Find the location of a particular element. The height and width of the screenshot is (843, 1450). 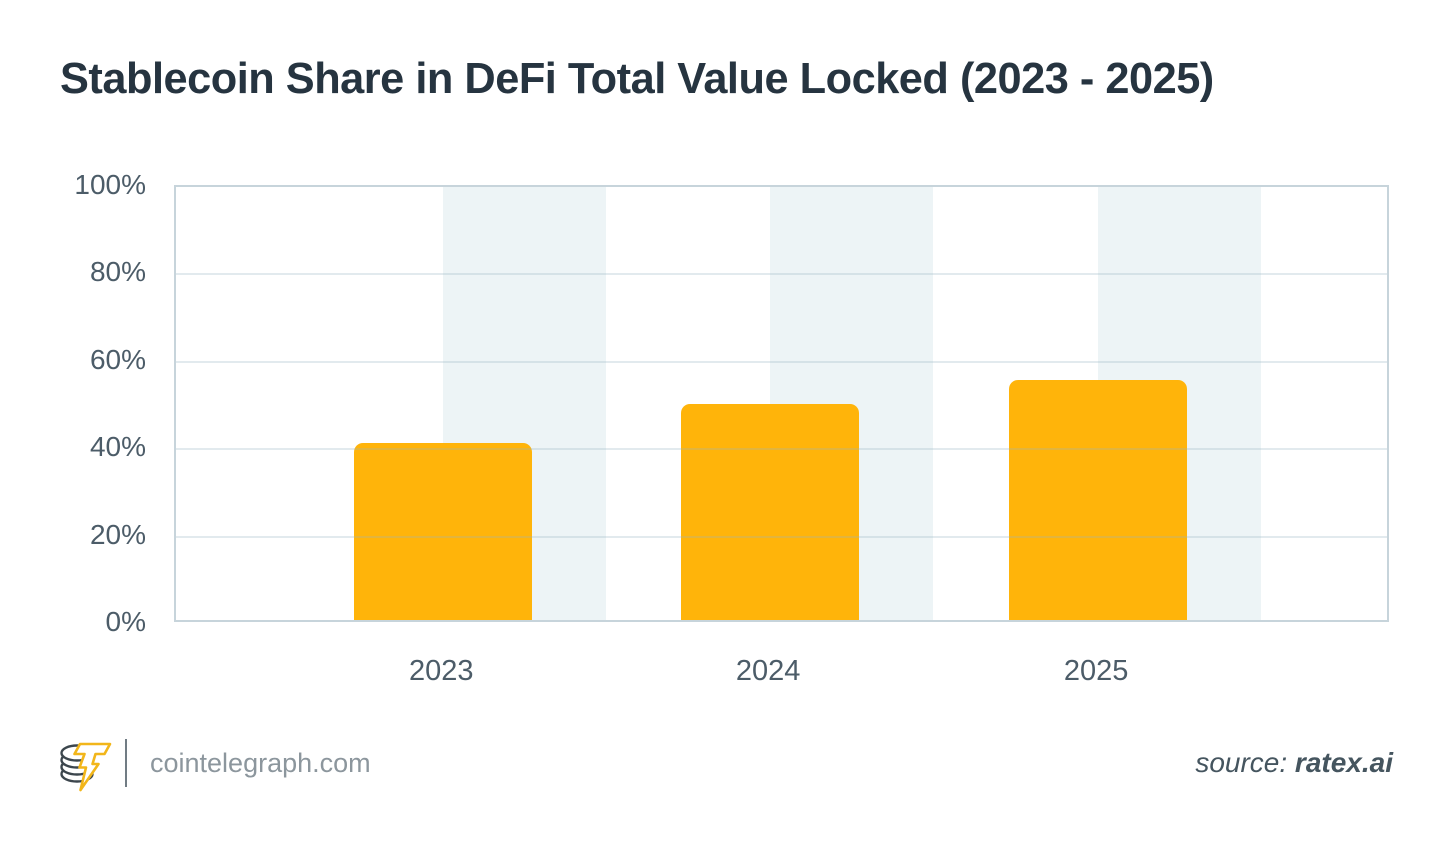

source-prefix-label: source: is located at coordinates (1241, 762).